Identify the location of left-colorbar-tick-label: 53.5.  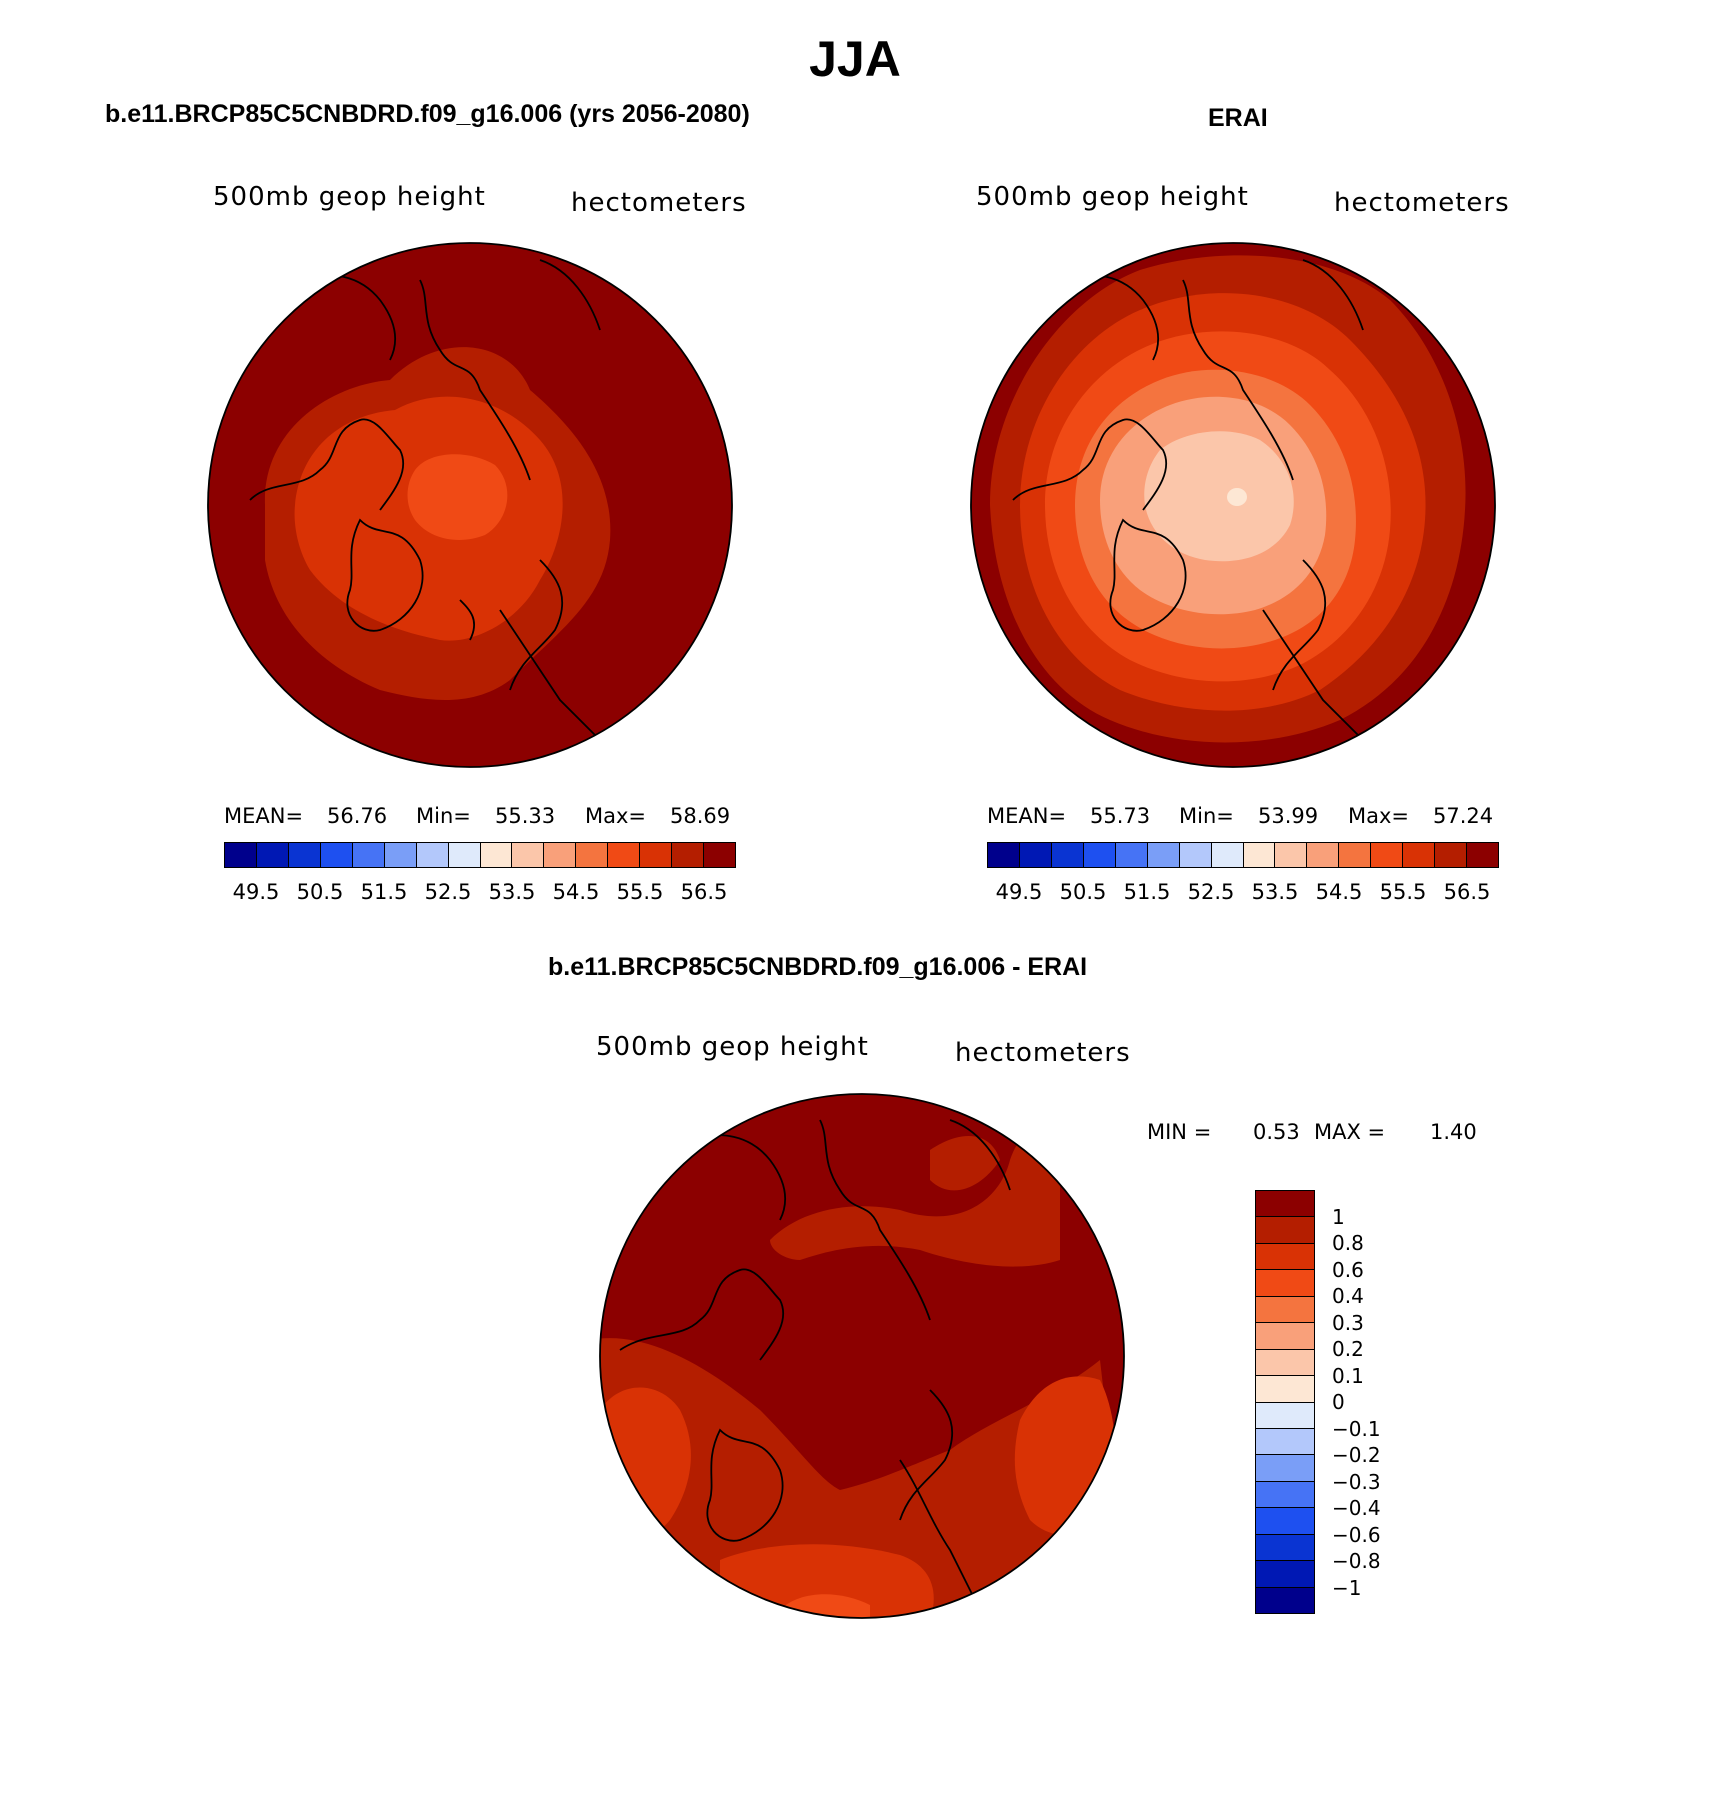
(512, 892).